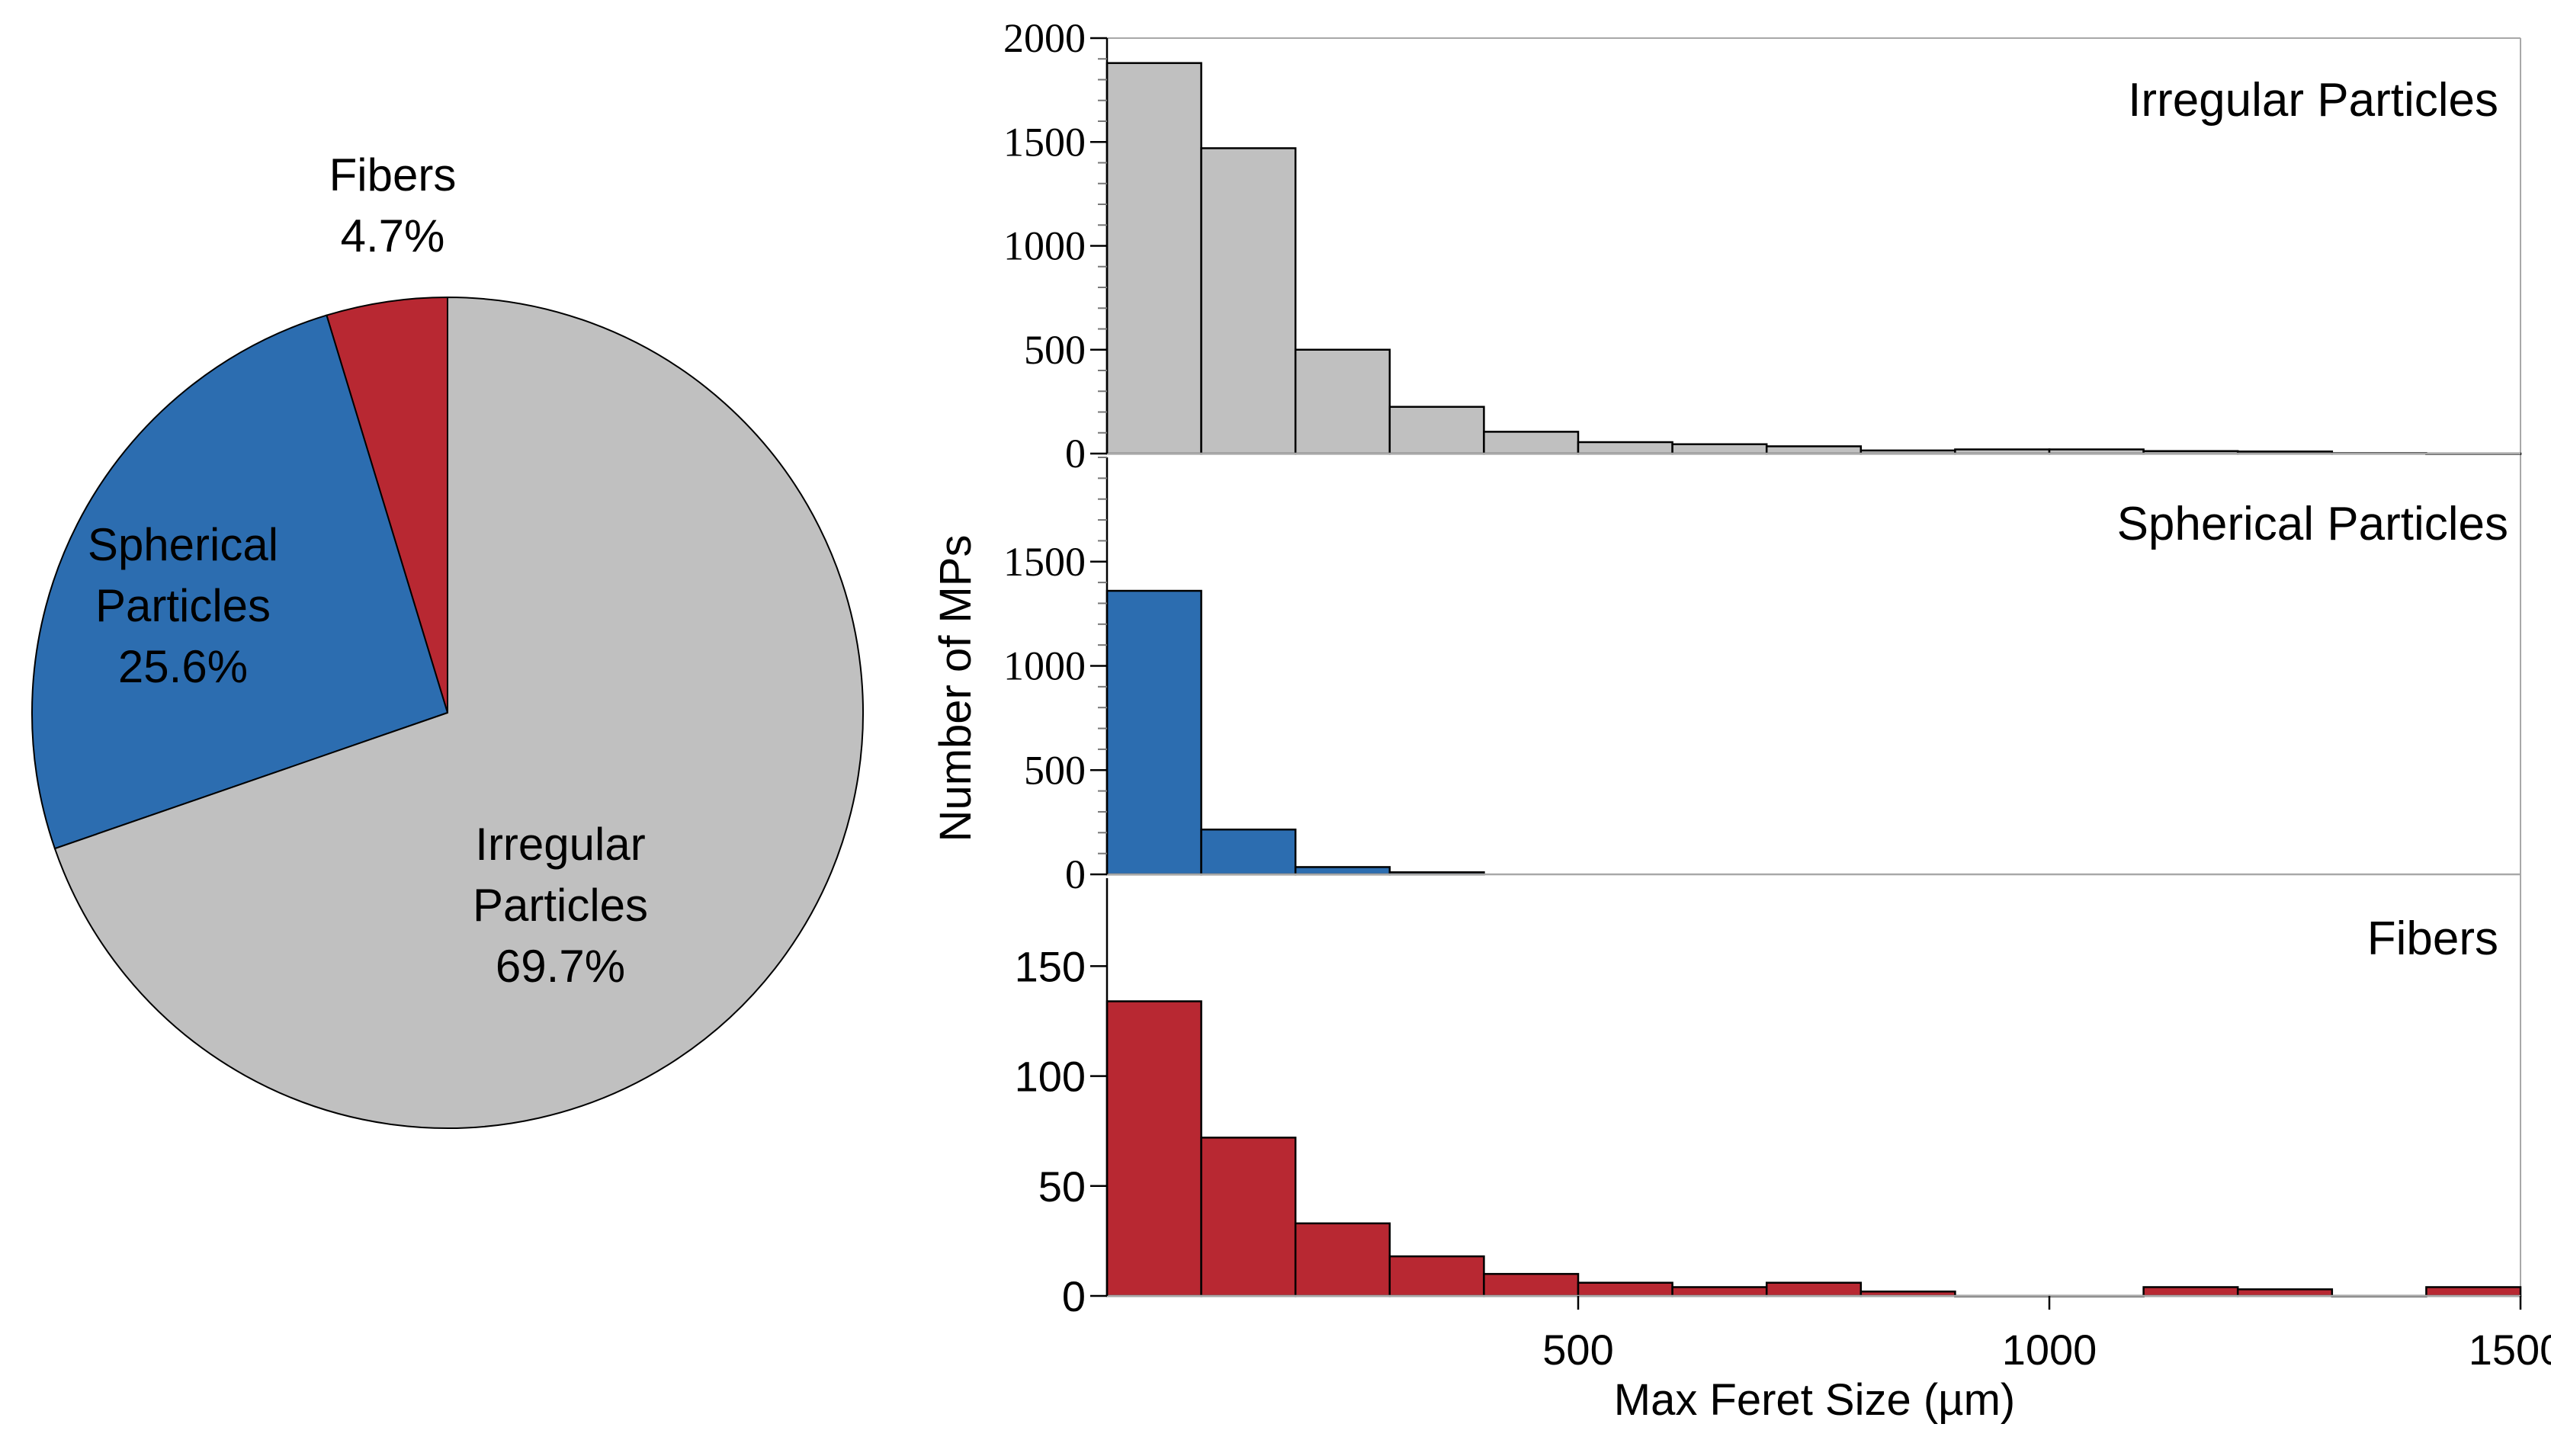  What do you see at coordinates (2510, 1350) in the screenshot?
I see `x-tick-label: 1500` at bounding box center [2510, 1350].